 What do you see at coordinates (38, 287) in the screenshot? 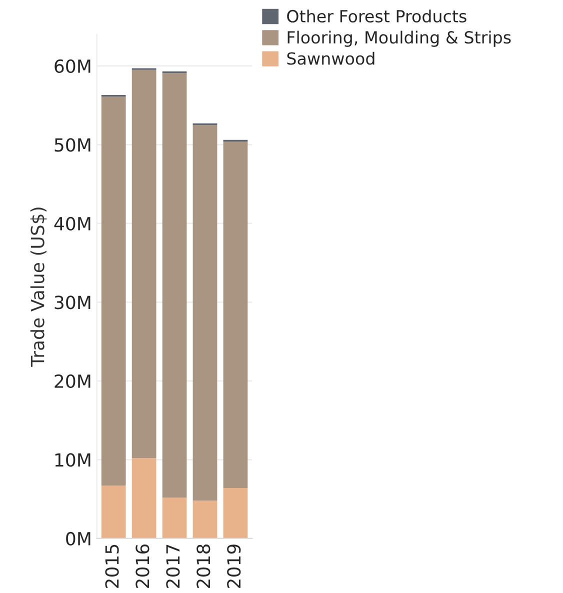
I see `y-axis-title: Trade Value (US$)` at bounding box center [38, 287].